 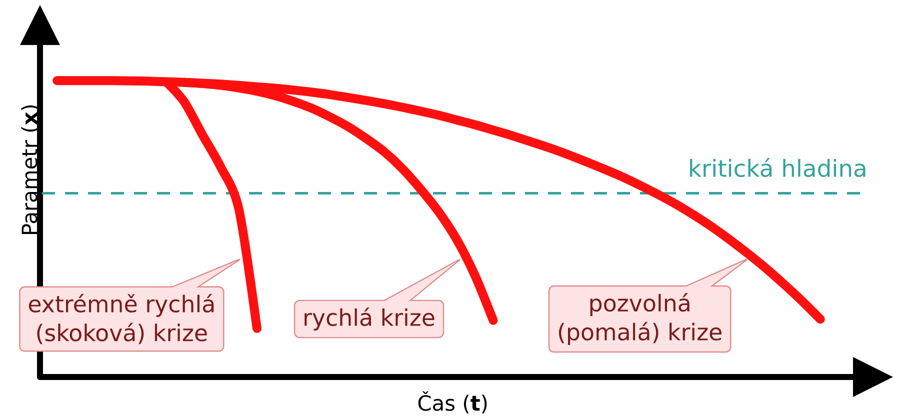 I want to click on annotation: extrémně rychlá (skoková) krize, so click(x=121, y=319).